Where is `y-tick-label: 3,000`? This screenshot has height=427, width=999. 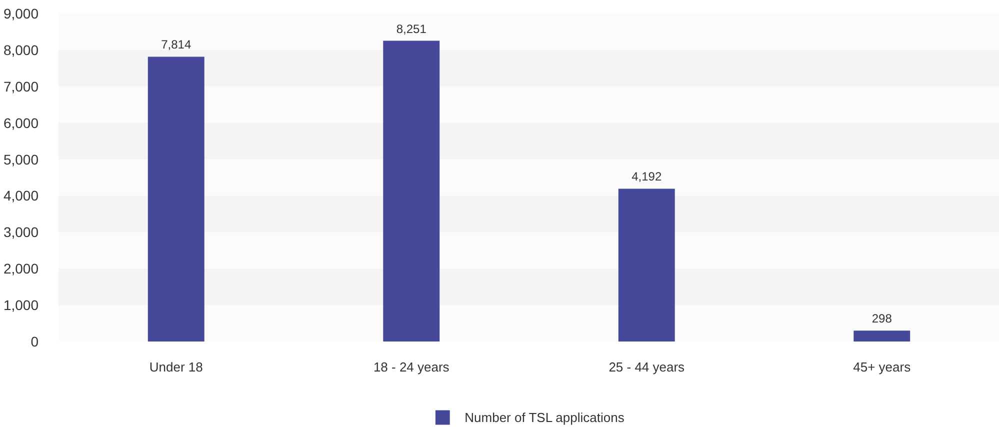
y-tick-label: 3,000 is located at coordinates (21, 232).